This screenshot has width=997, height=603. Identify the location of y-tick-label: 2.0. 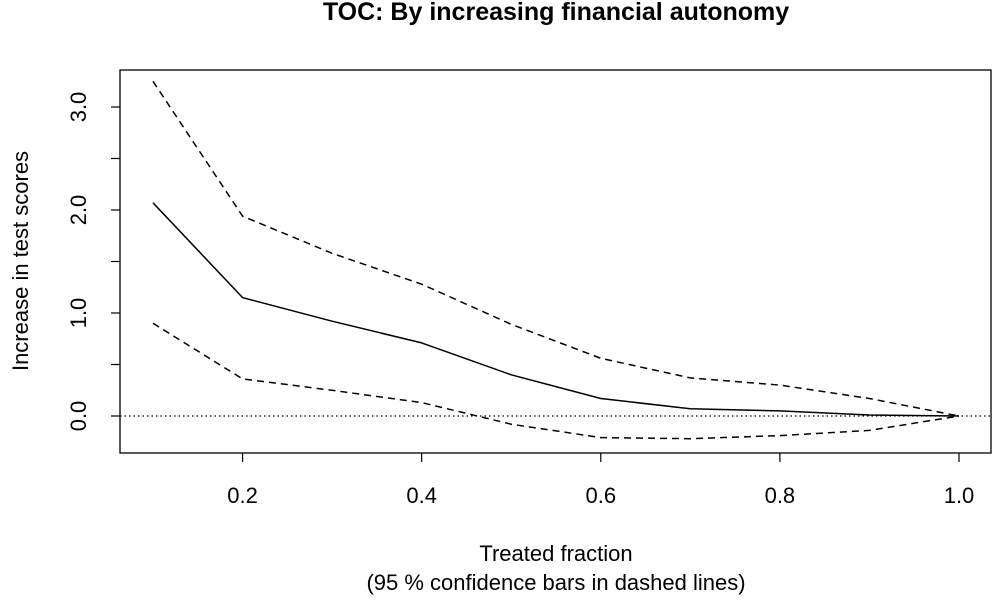
(78, 210).